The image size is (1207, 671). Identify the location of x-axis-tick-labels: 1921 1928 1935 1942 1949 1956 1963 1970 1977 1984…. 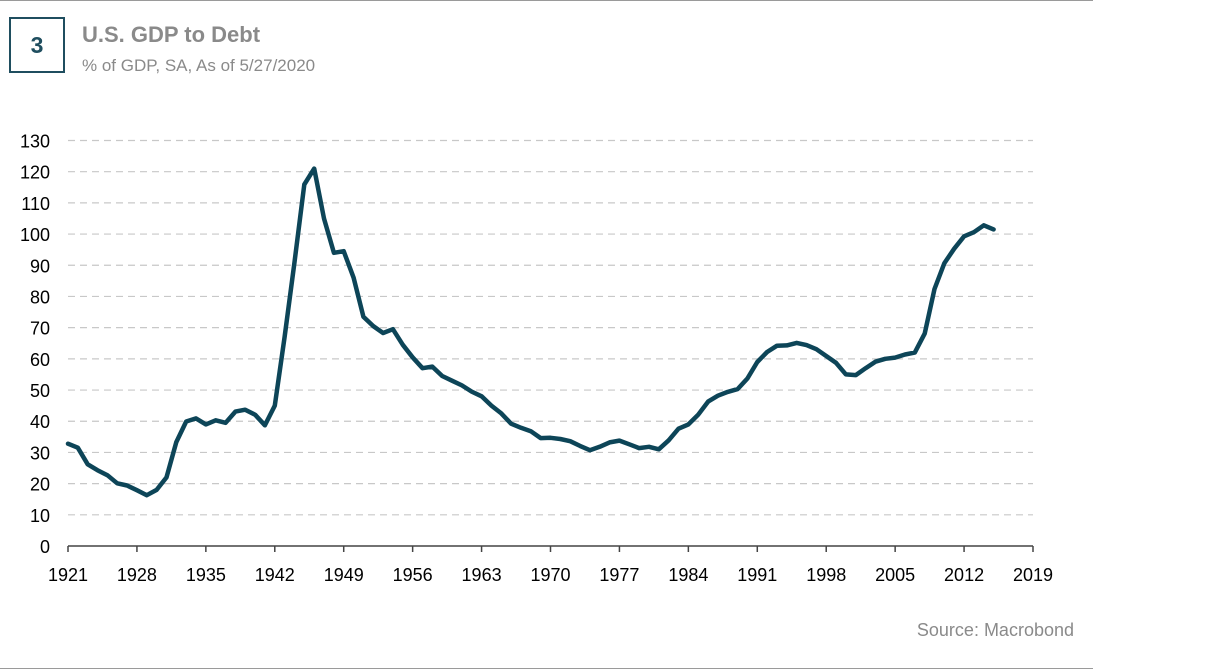
(550, 565).